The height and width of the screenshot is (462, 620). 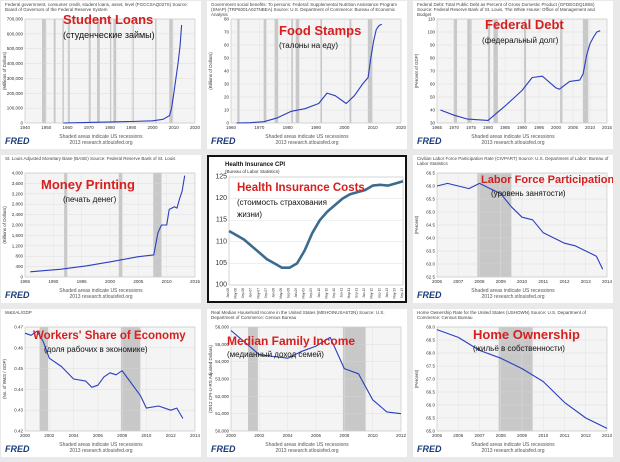 What do you see at coordinates (18, 235) in the screenshot?
I see `y-tick-label: 1,600` at bounding box center [18, 235].